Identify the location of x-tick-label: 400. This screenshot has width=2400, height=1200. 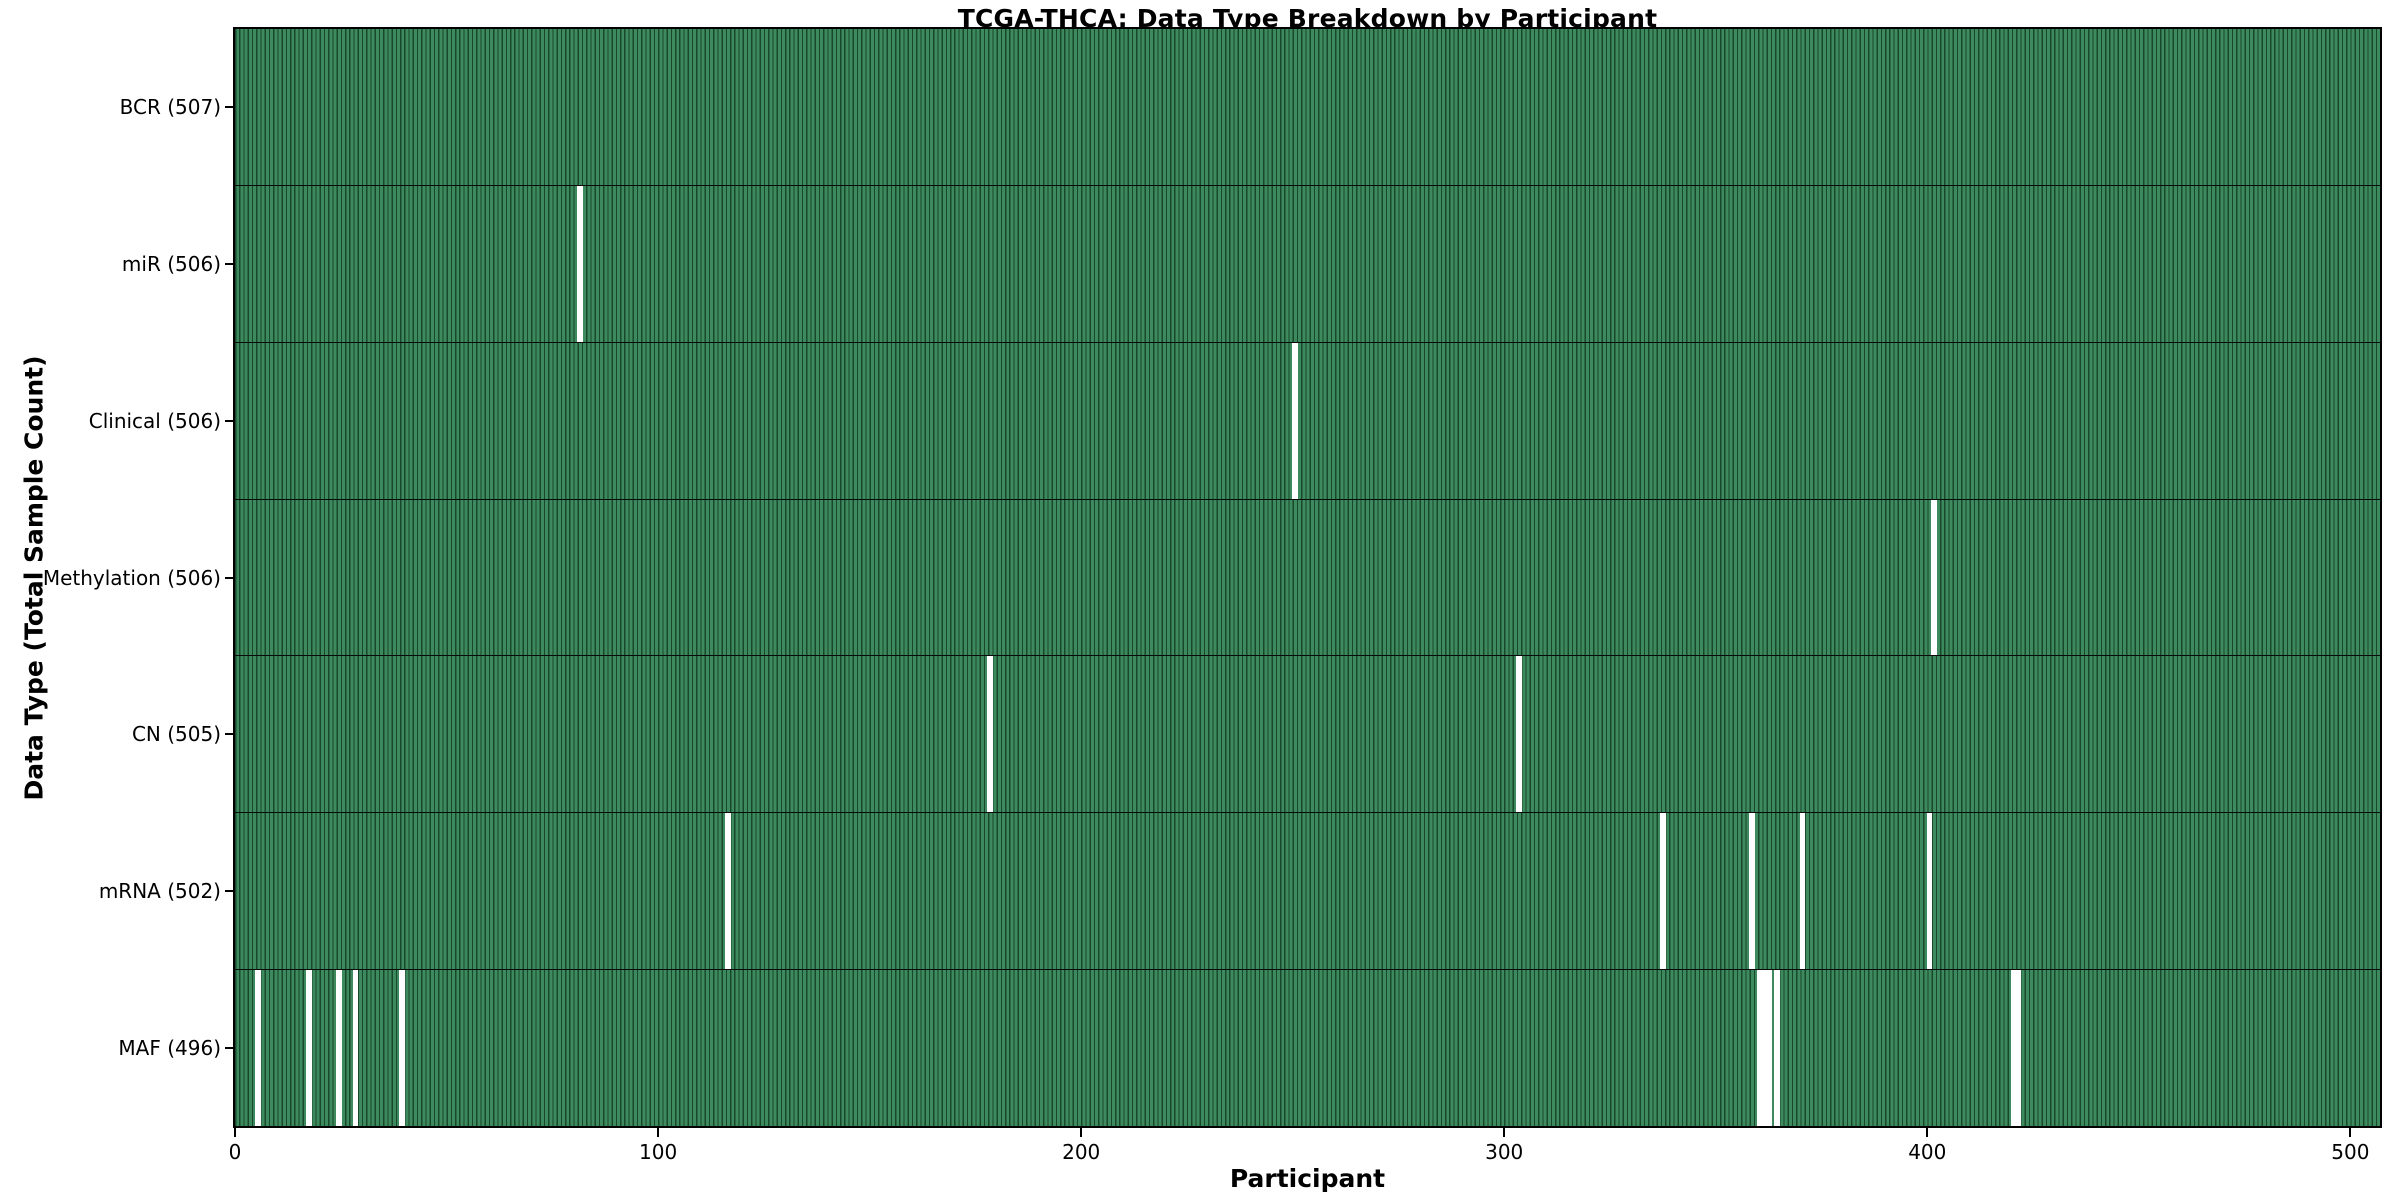
(1927, 1152).